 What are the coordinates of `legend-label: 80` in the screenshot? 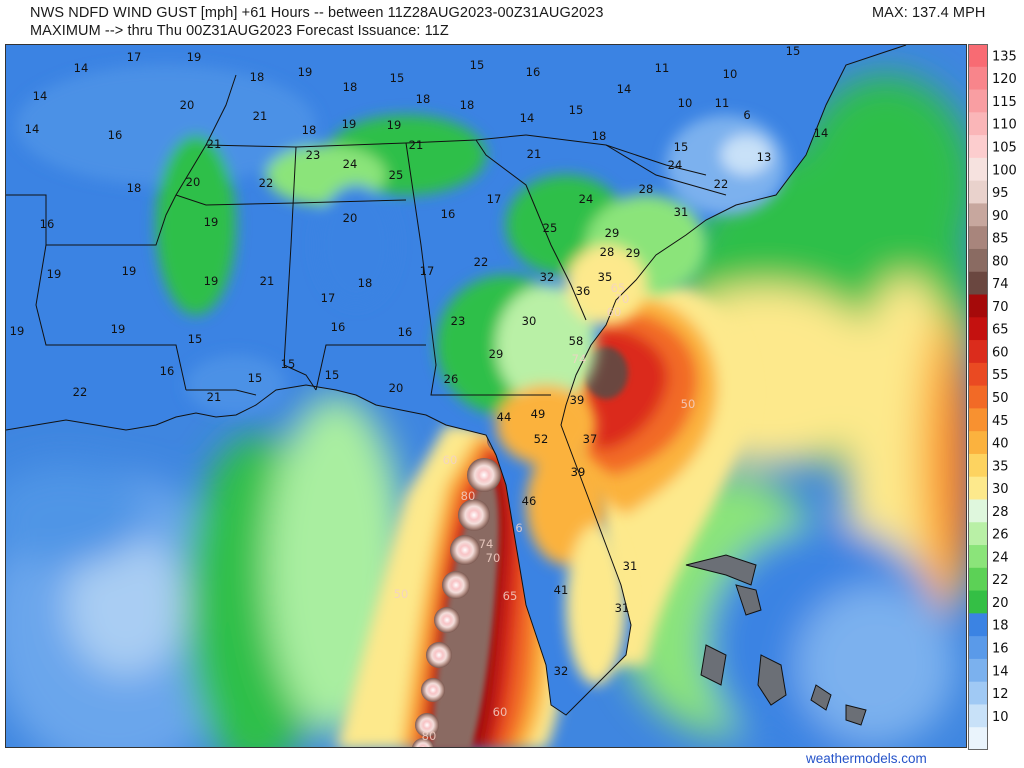 It's located at (1000, 261).